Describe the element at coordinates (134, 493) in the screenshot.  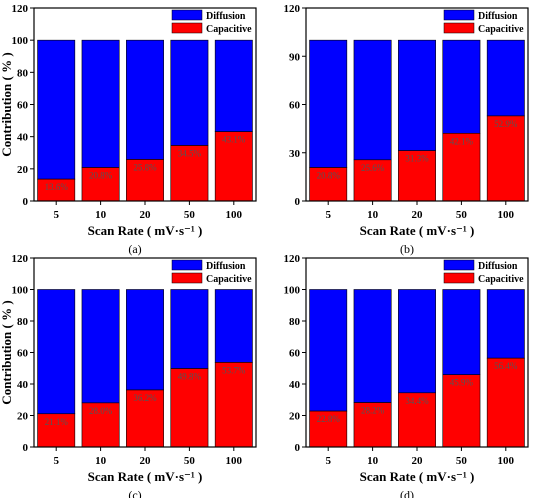
I see `panel-label: (c)` at that location.